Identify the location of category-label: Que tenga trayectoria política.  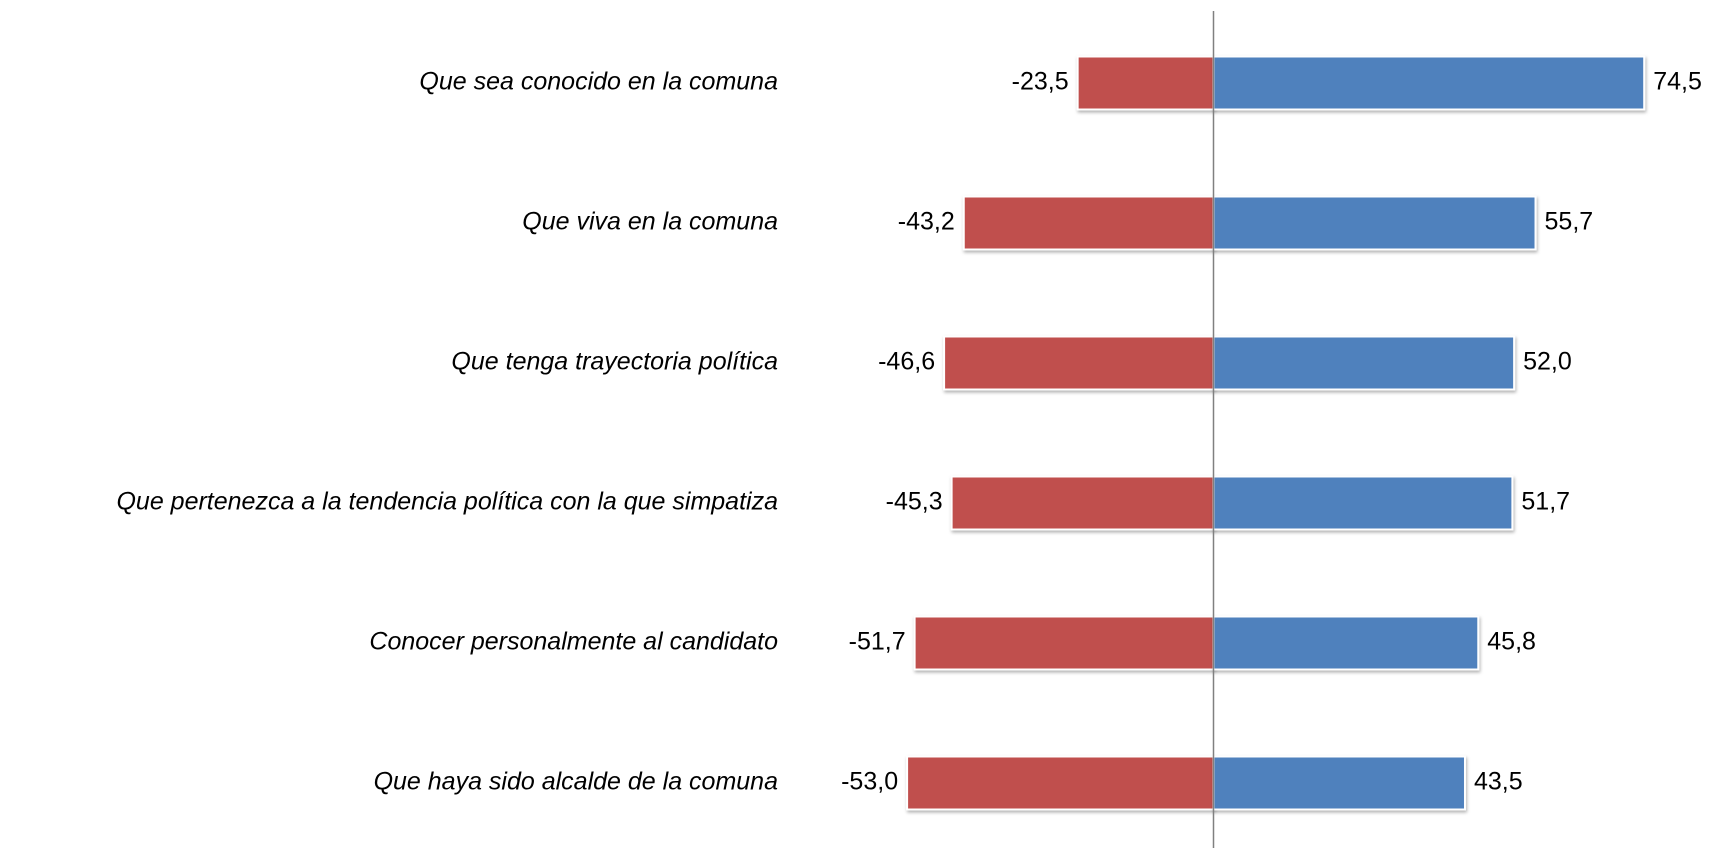
(614, 362).